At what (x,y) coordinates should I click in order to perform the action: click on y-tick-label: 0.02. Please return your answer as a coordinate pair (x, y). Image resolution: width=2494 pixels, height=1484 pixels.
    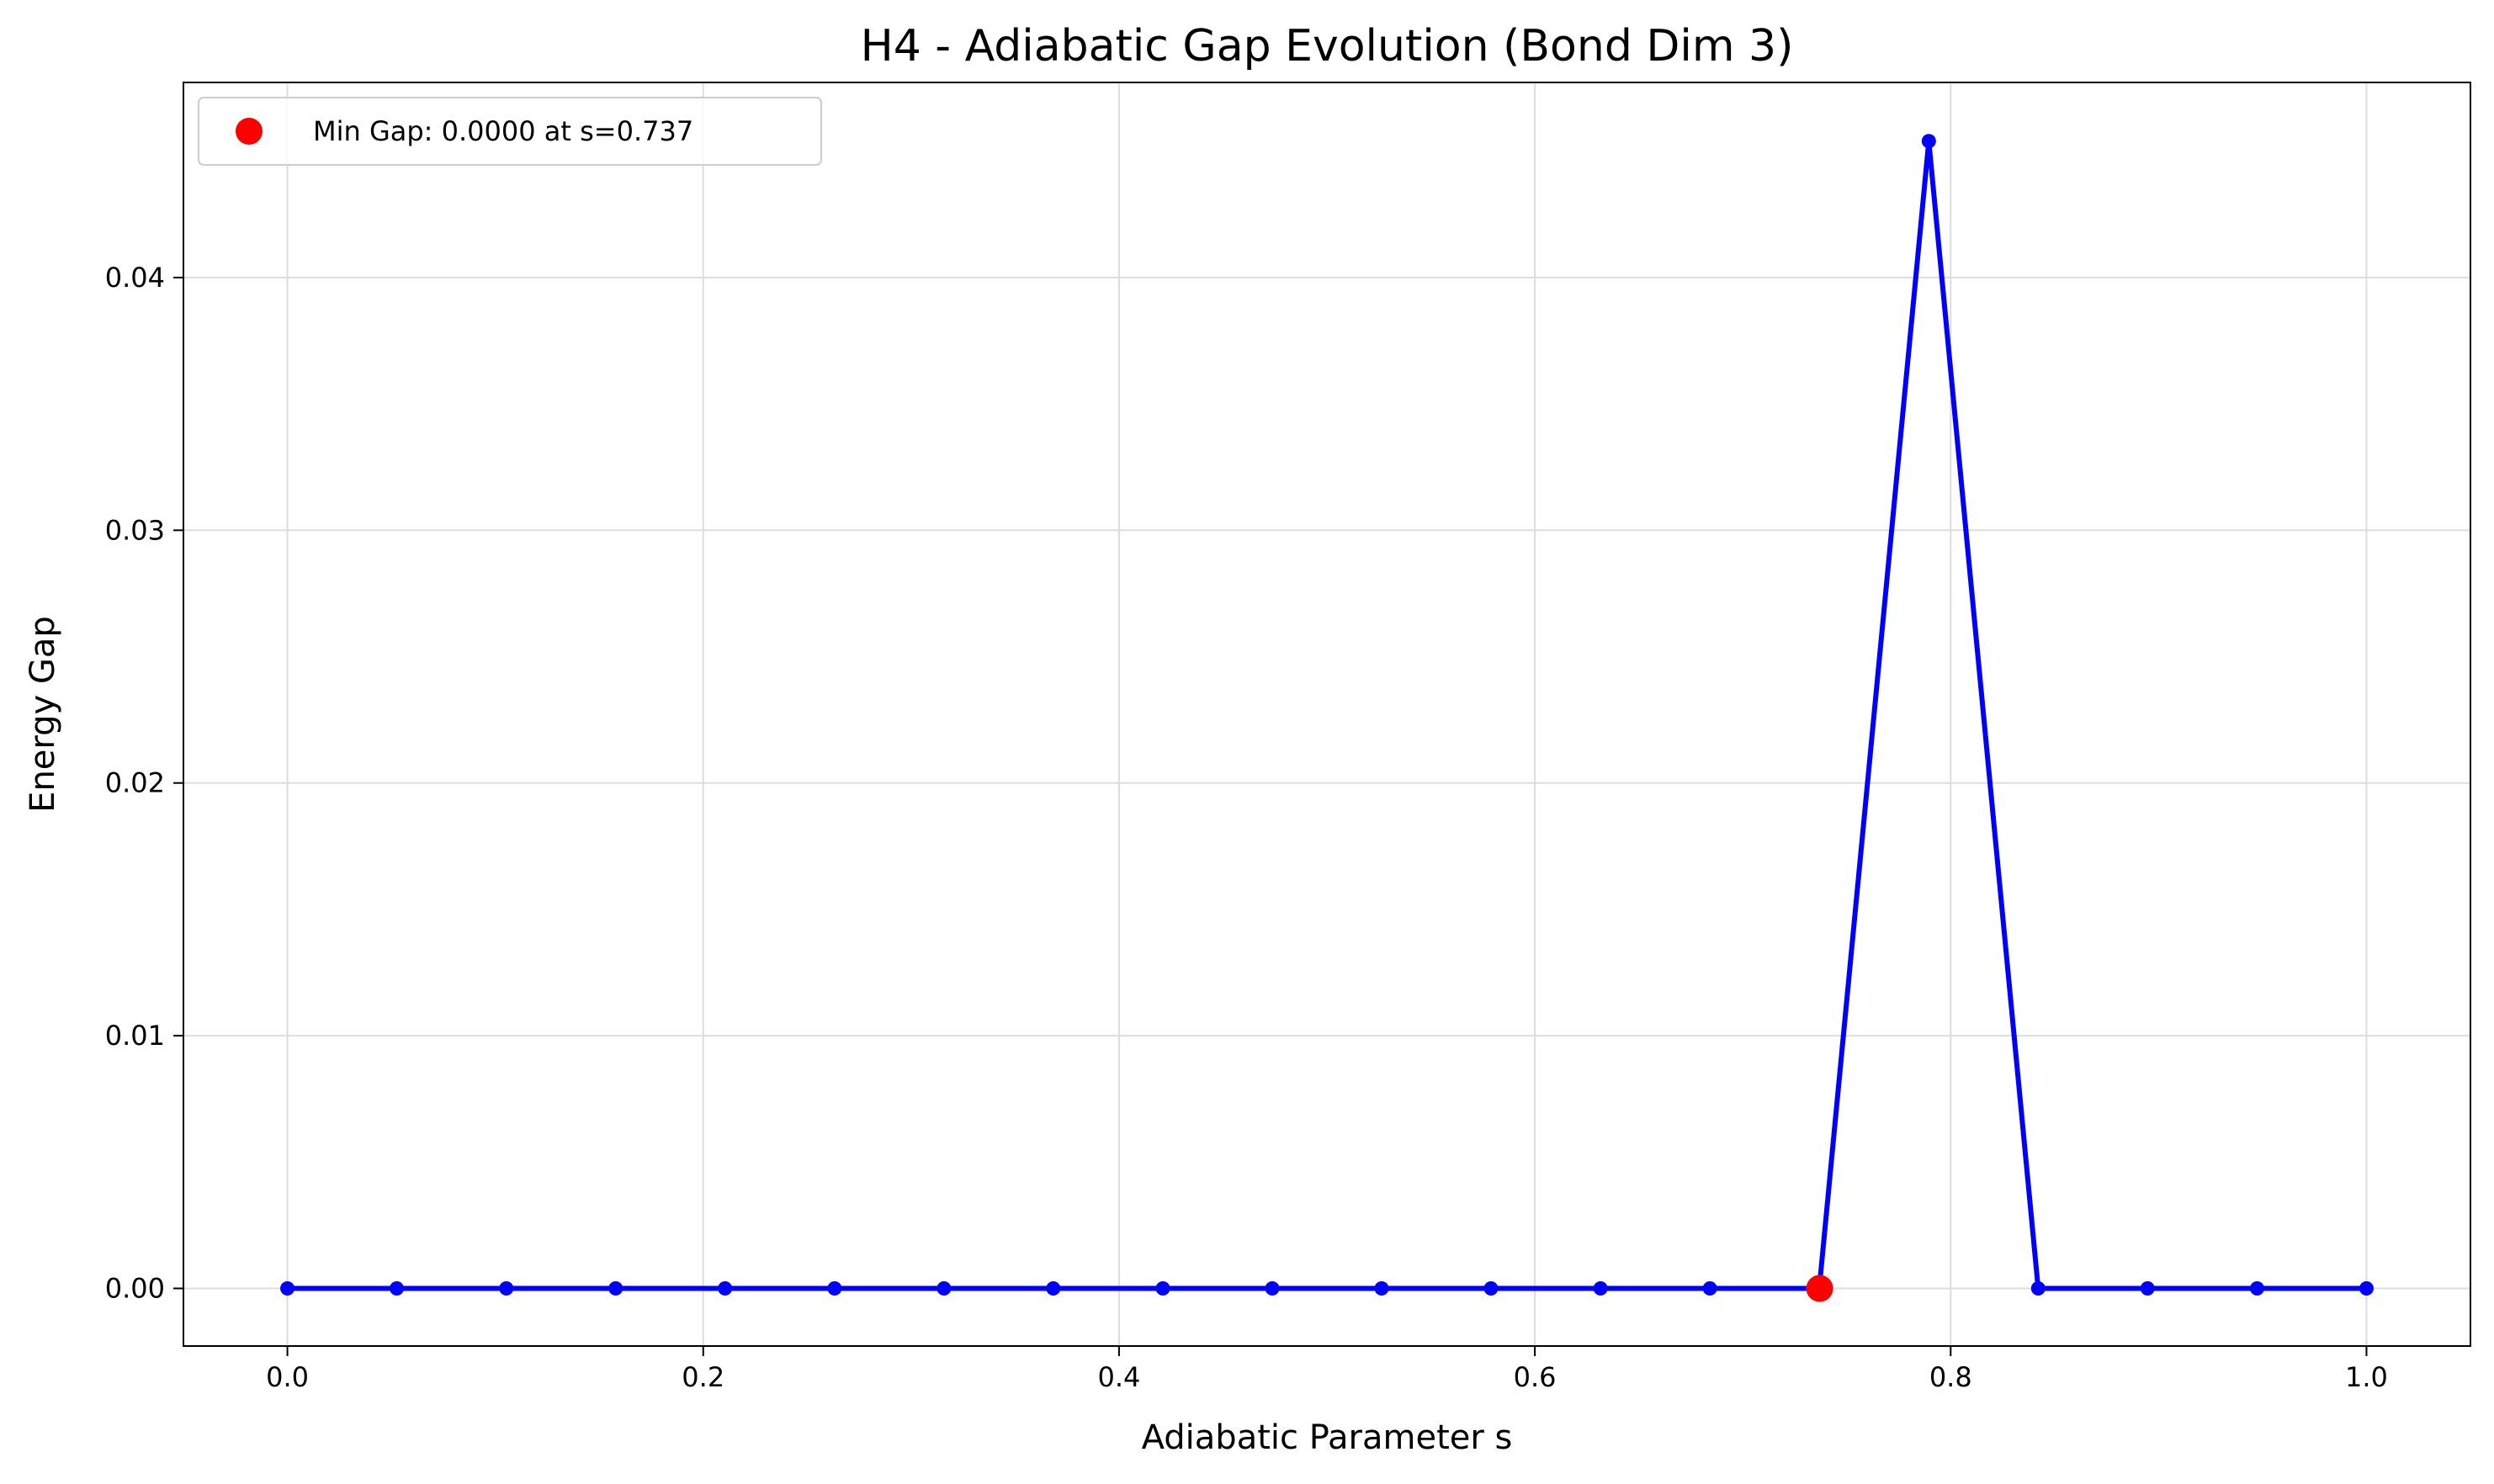
    Looking at the image, I should click on (135, 783).